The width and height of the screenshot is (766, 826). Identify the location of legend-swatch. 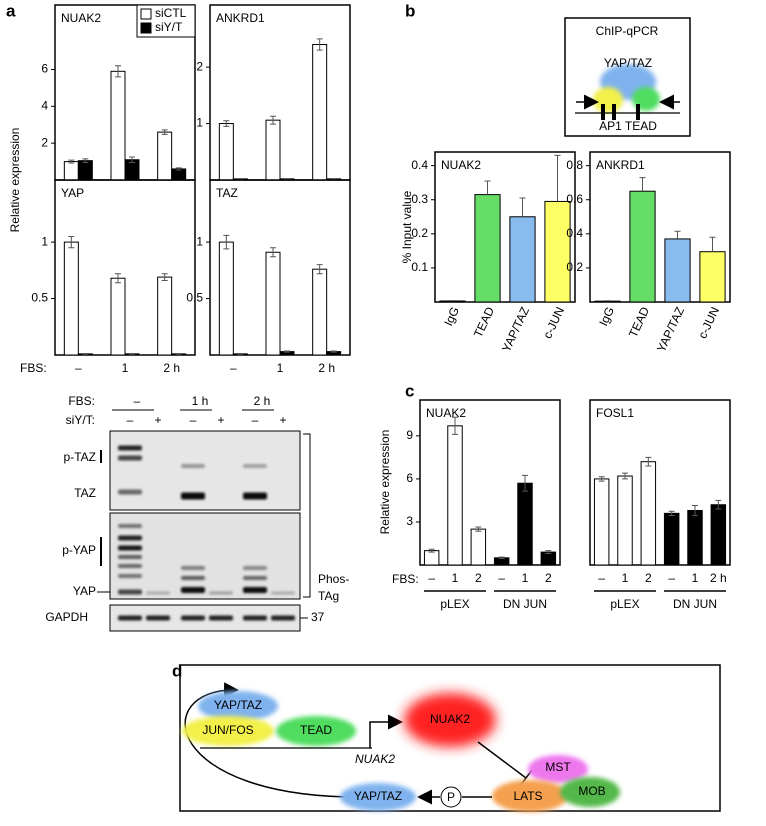
(146, 28).